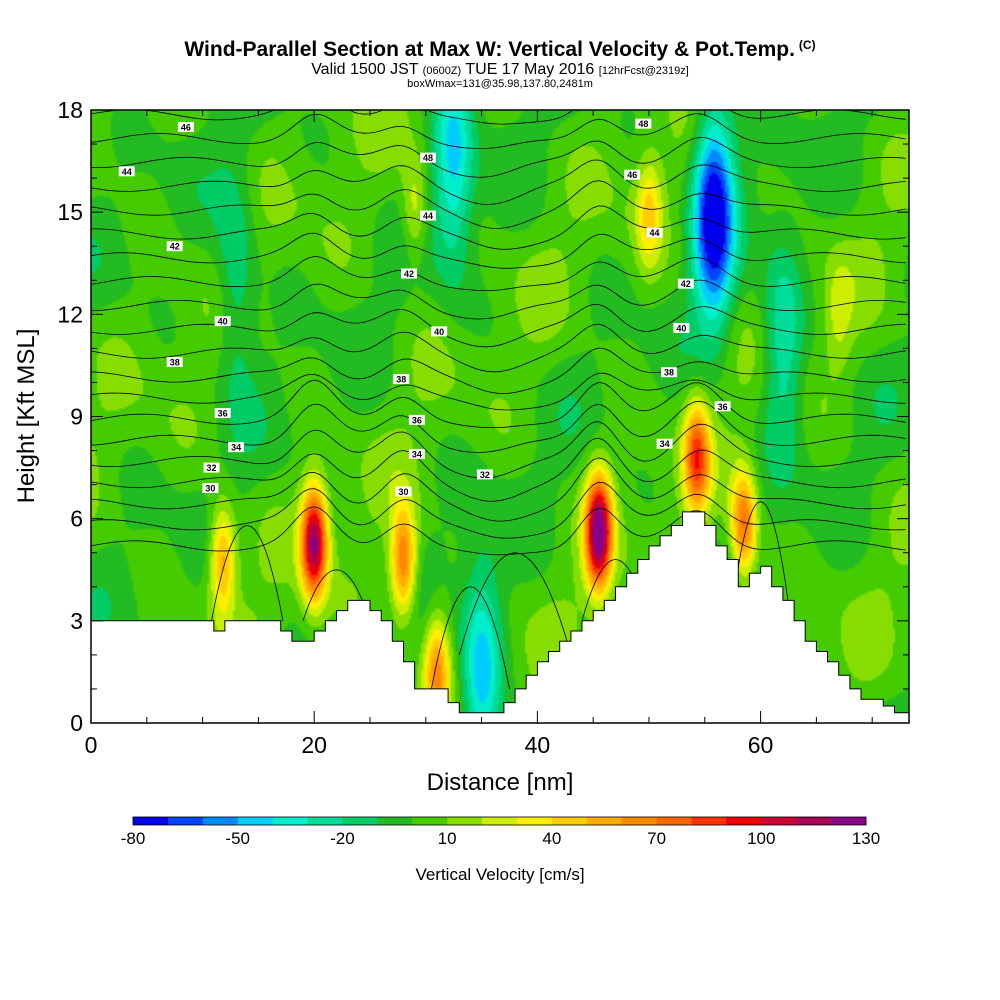  What do you see at coordinates (76, 519) in the screenshot?
I see `y-tick-label: 6` at bounding box center [76, 519].